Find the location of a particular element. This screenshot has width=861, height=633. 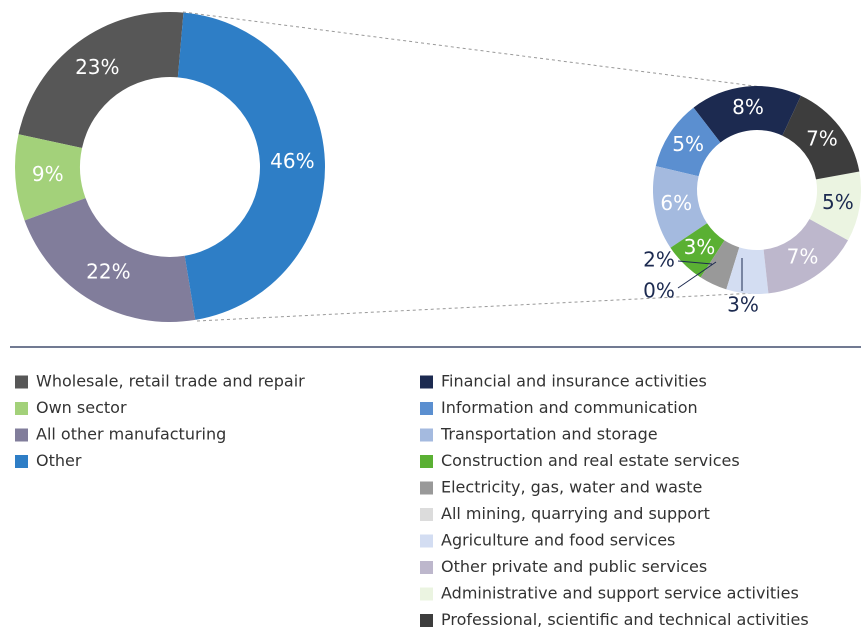

data-label: 22% is located at coordinates (108, 271).